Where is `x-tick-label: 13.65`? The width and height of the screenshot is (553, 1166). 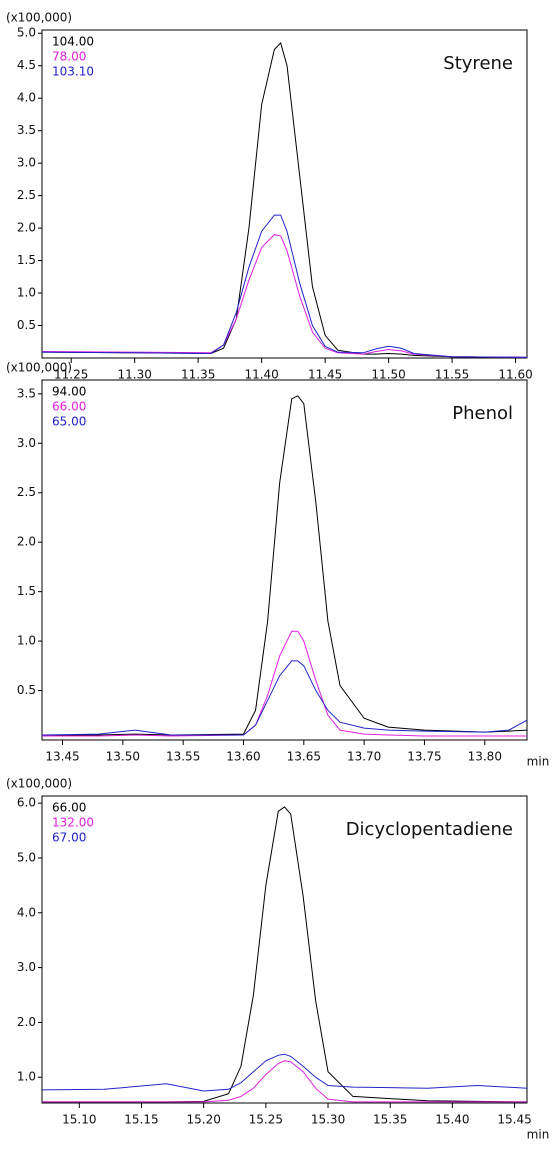
x-tick-label: 13.65 is located at coordinates (304, 757).